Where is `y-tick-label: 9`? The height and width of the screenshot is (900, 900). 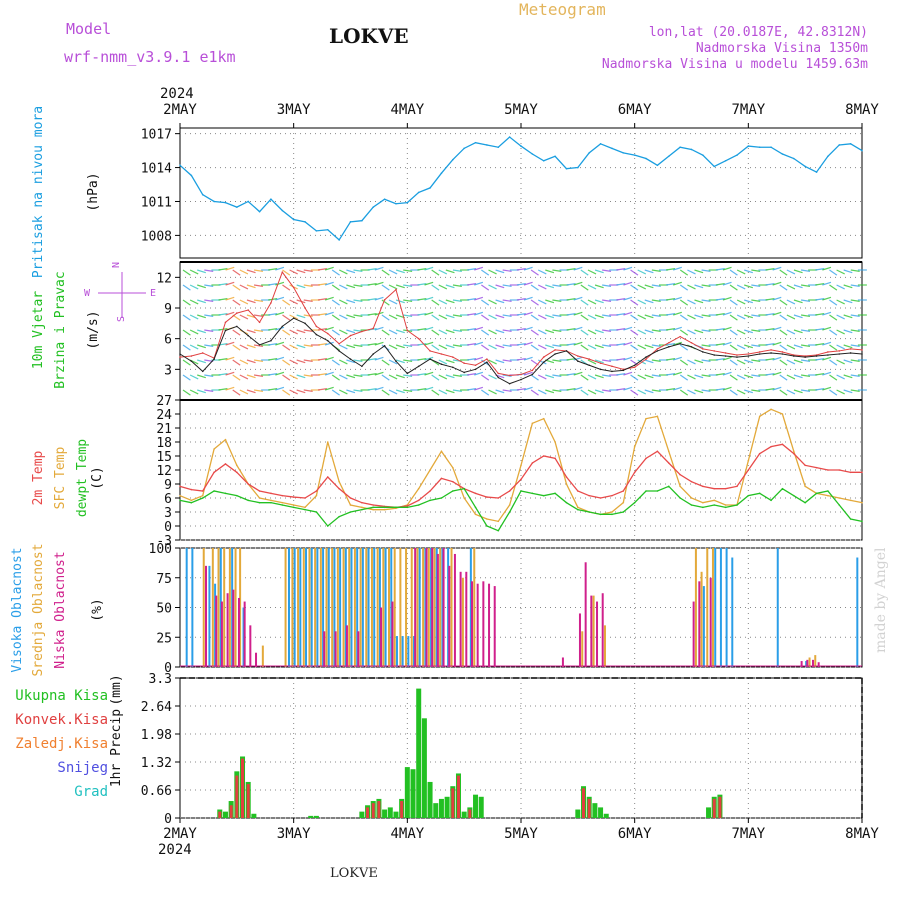
y-tick-label: 9 is located at coordinates (168, 309).